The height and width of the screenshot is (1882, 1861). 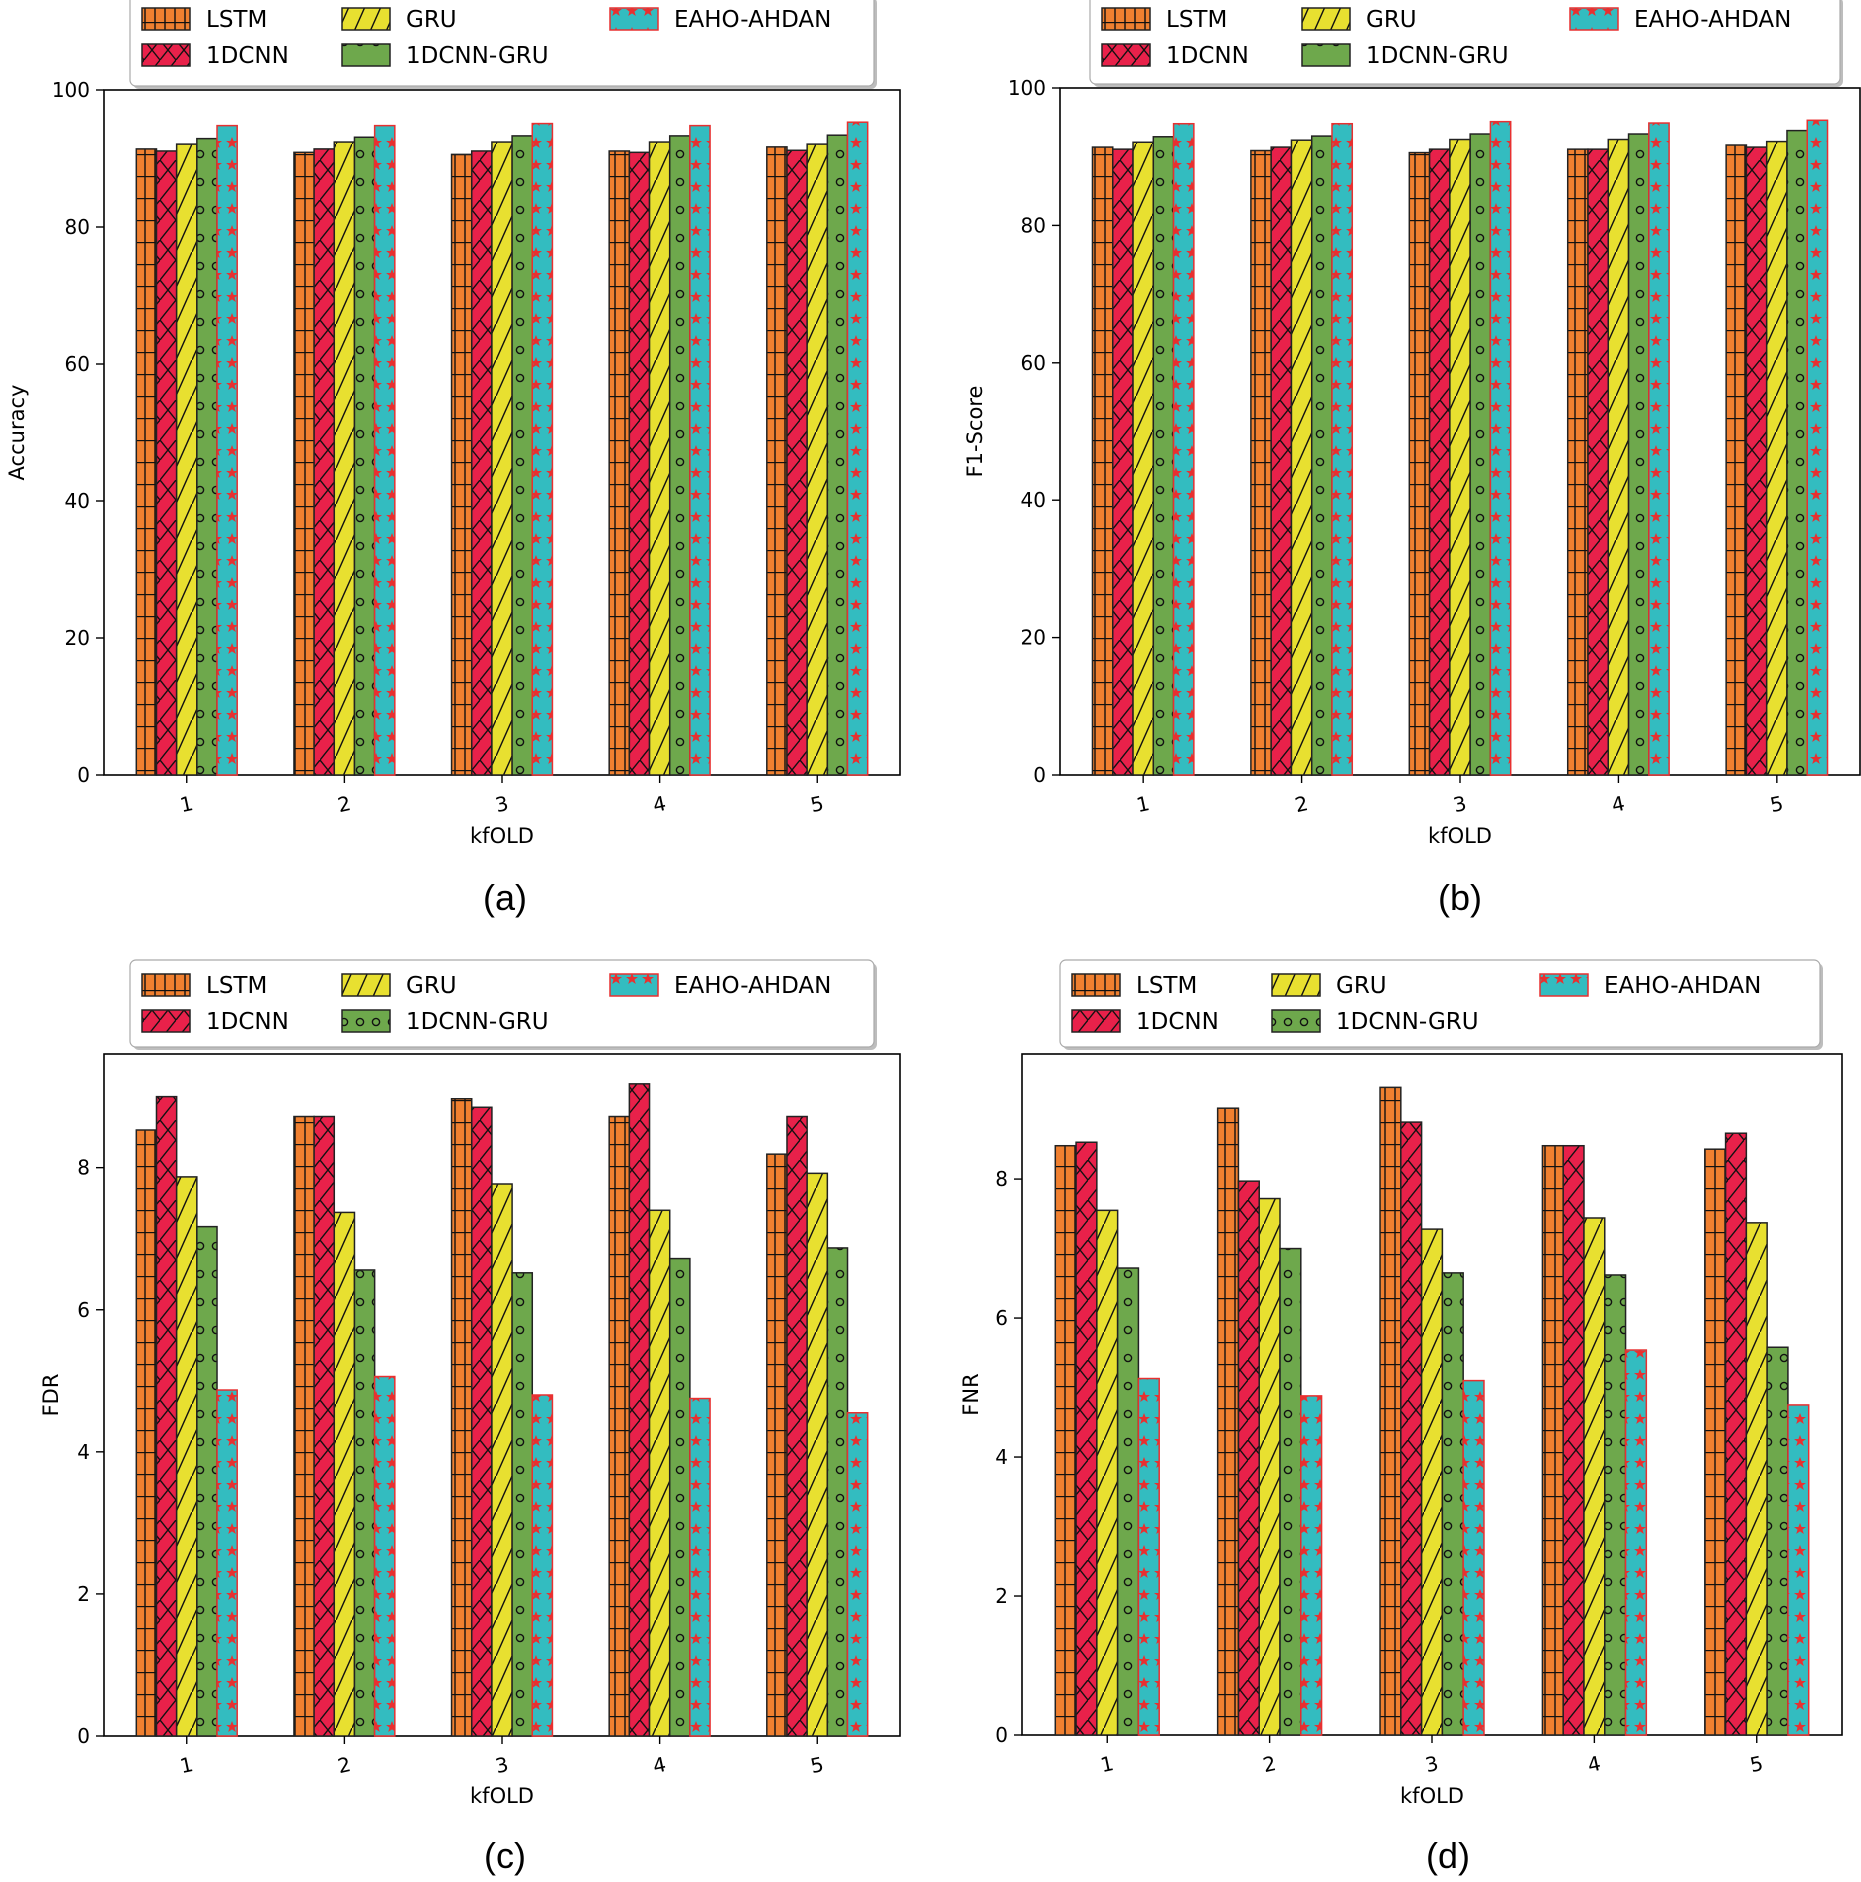 I want to click on y-tick-label: 20, so click(x=77, y=638).